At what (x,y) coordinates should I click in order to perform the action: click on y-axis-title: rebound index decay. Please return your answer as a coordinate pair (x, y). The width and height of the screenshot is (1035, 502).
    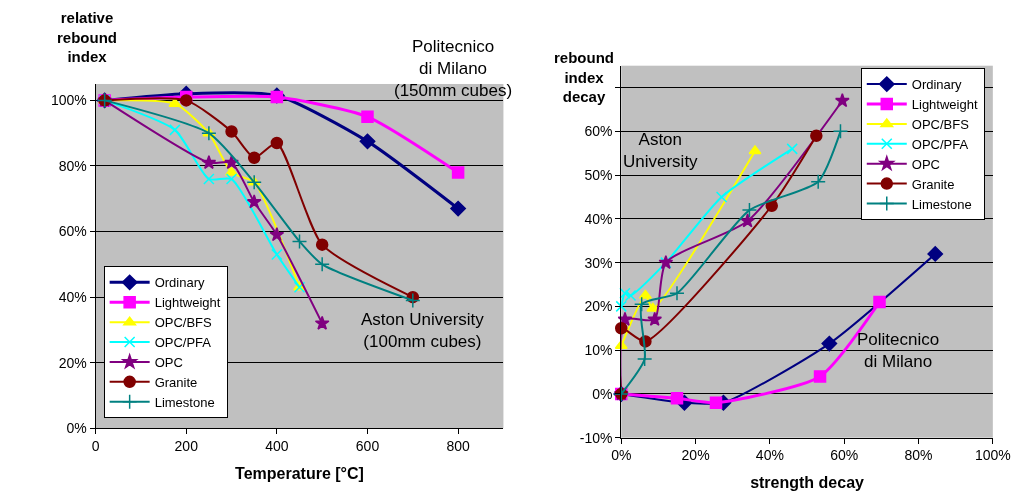
    Looking at the image, I should click on (584, 77).